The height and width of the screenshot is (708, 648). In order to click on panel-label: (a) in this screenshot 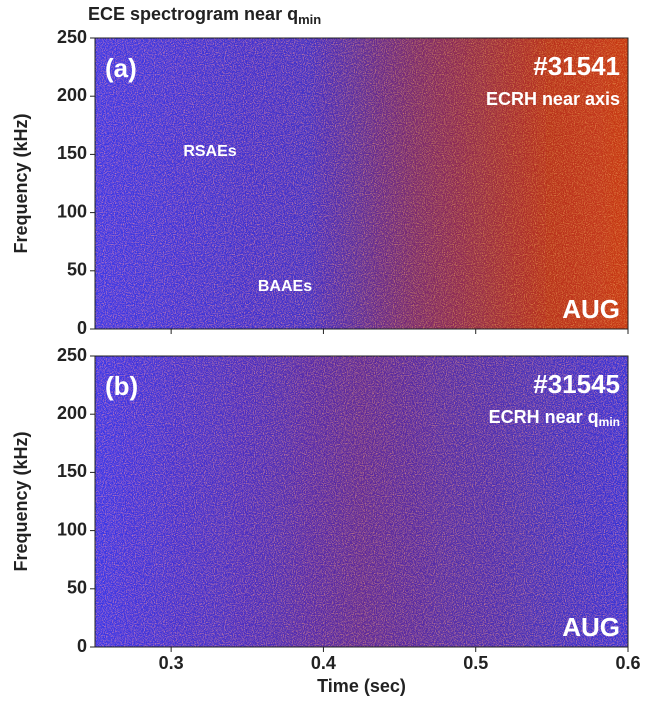, I will do `click(121, 68)`.